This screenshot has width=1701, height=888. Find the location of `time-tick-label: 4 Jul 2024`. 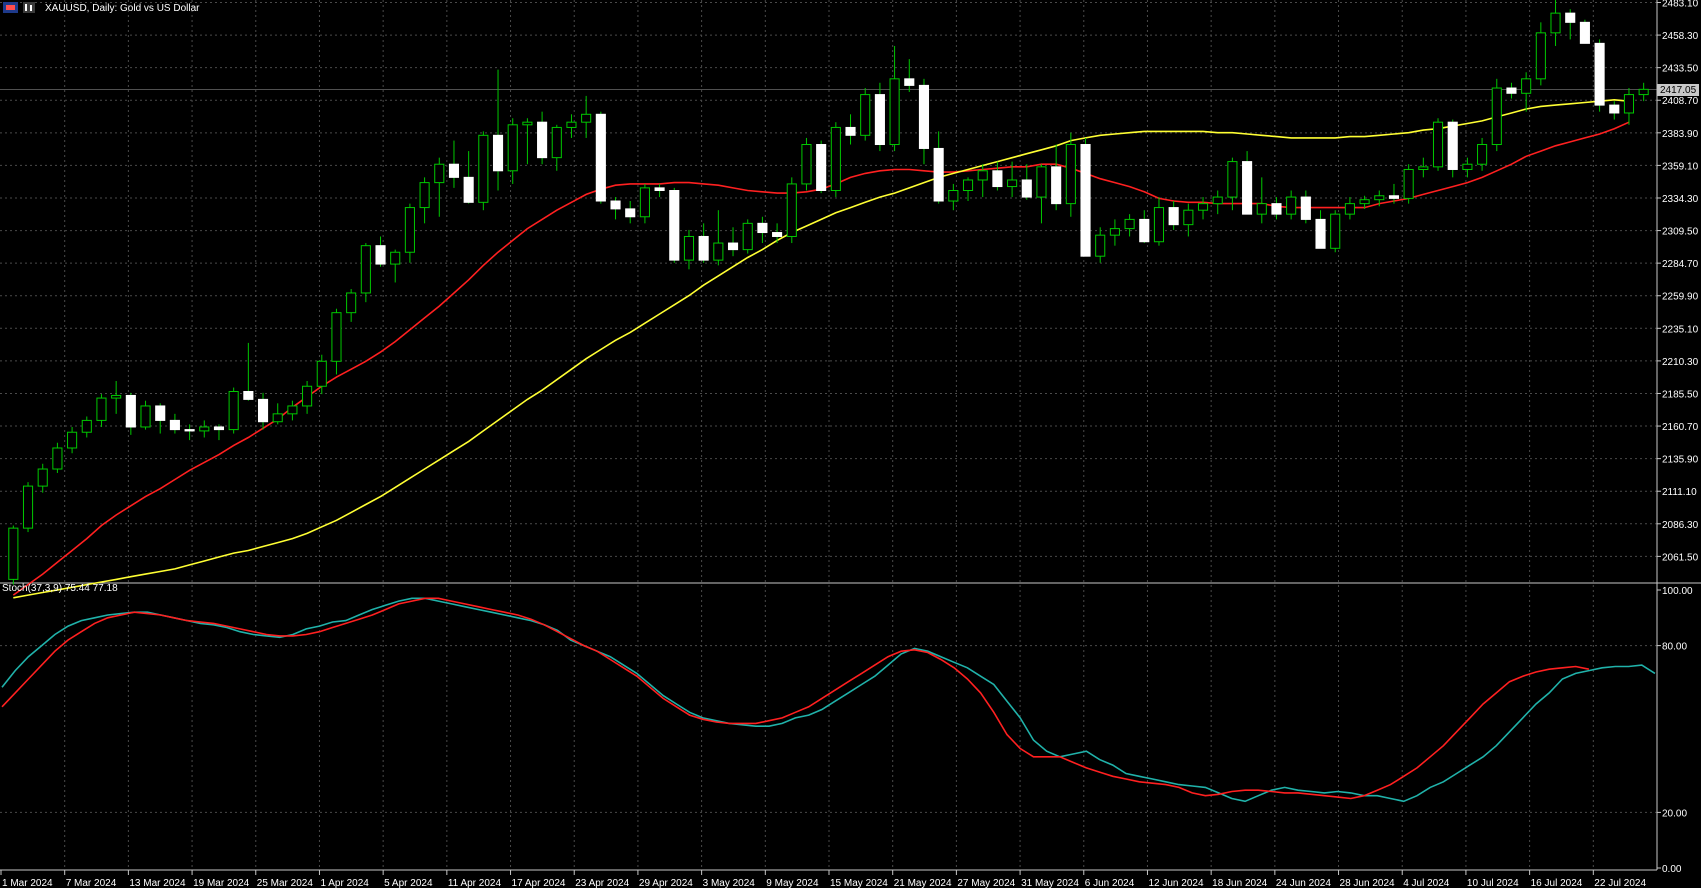

time-tick-label: 4 Jul 2024 is located at coordinates (1426, 883).